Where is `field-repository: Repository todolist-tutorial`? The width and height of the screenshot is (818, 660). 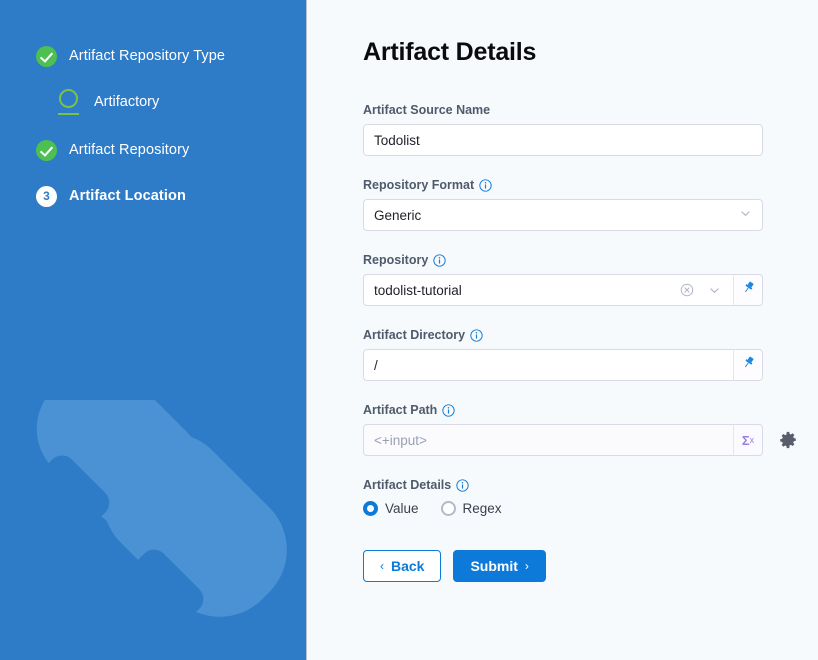 field-repository: Repository todolist-tutorial is located at coordinates (563, 279).